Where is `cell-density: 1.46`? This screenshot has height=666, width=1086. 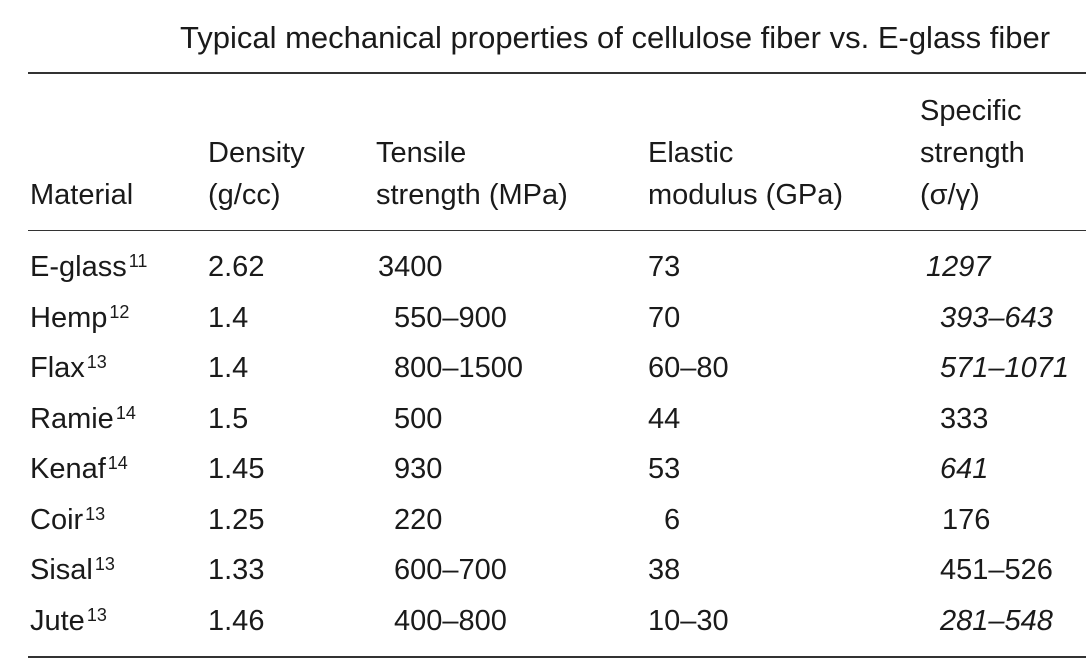 cell-density: 1.46 is located at coordinates (236, 621).